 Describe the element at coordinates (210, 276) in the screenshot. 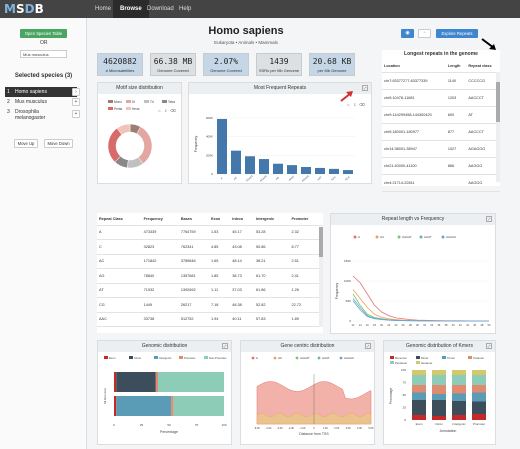

I see `table-row: AG 78840 1357681 1.85 38.73 61.70 2.41` at that location.